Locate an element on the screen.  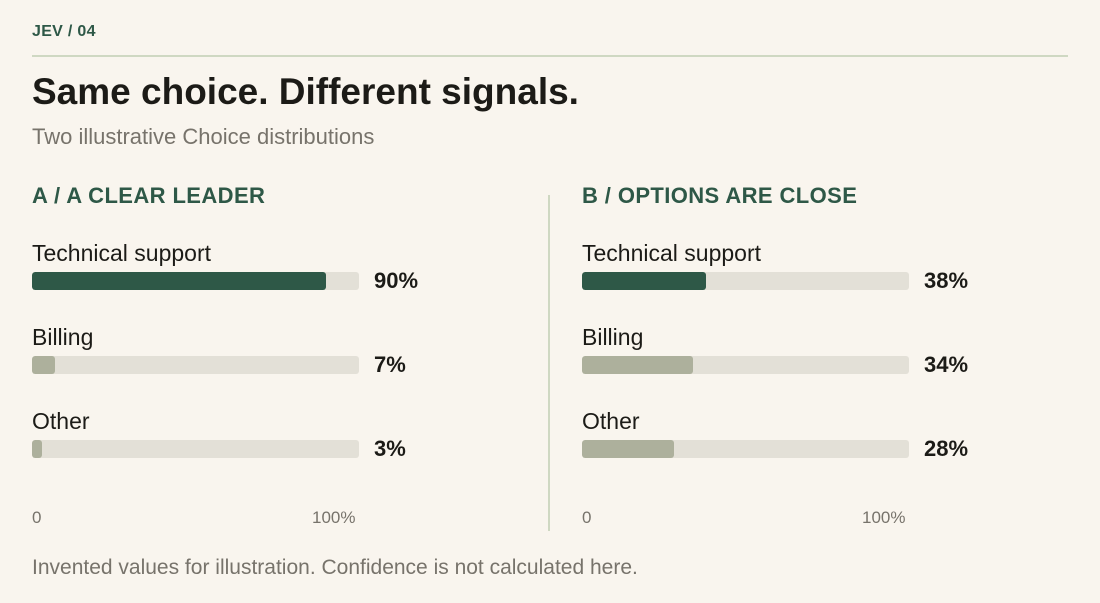
page-title: Same choice. Different signals. is located at coordinates (305, 91).